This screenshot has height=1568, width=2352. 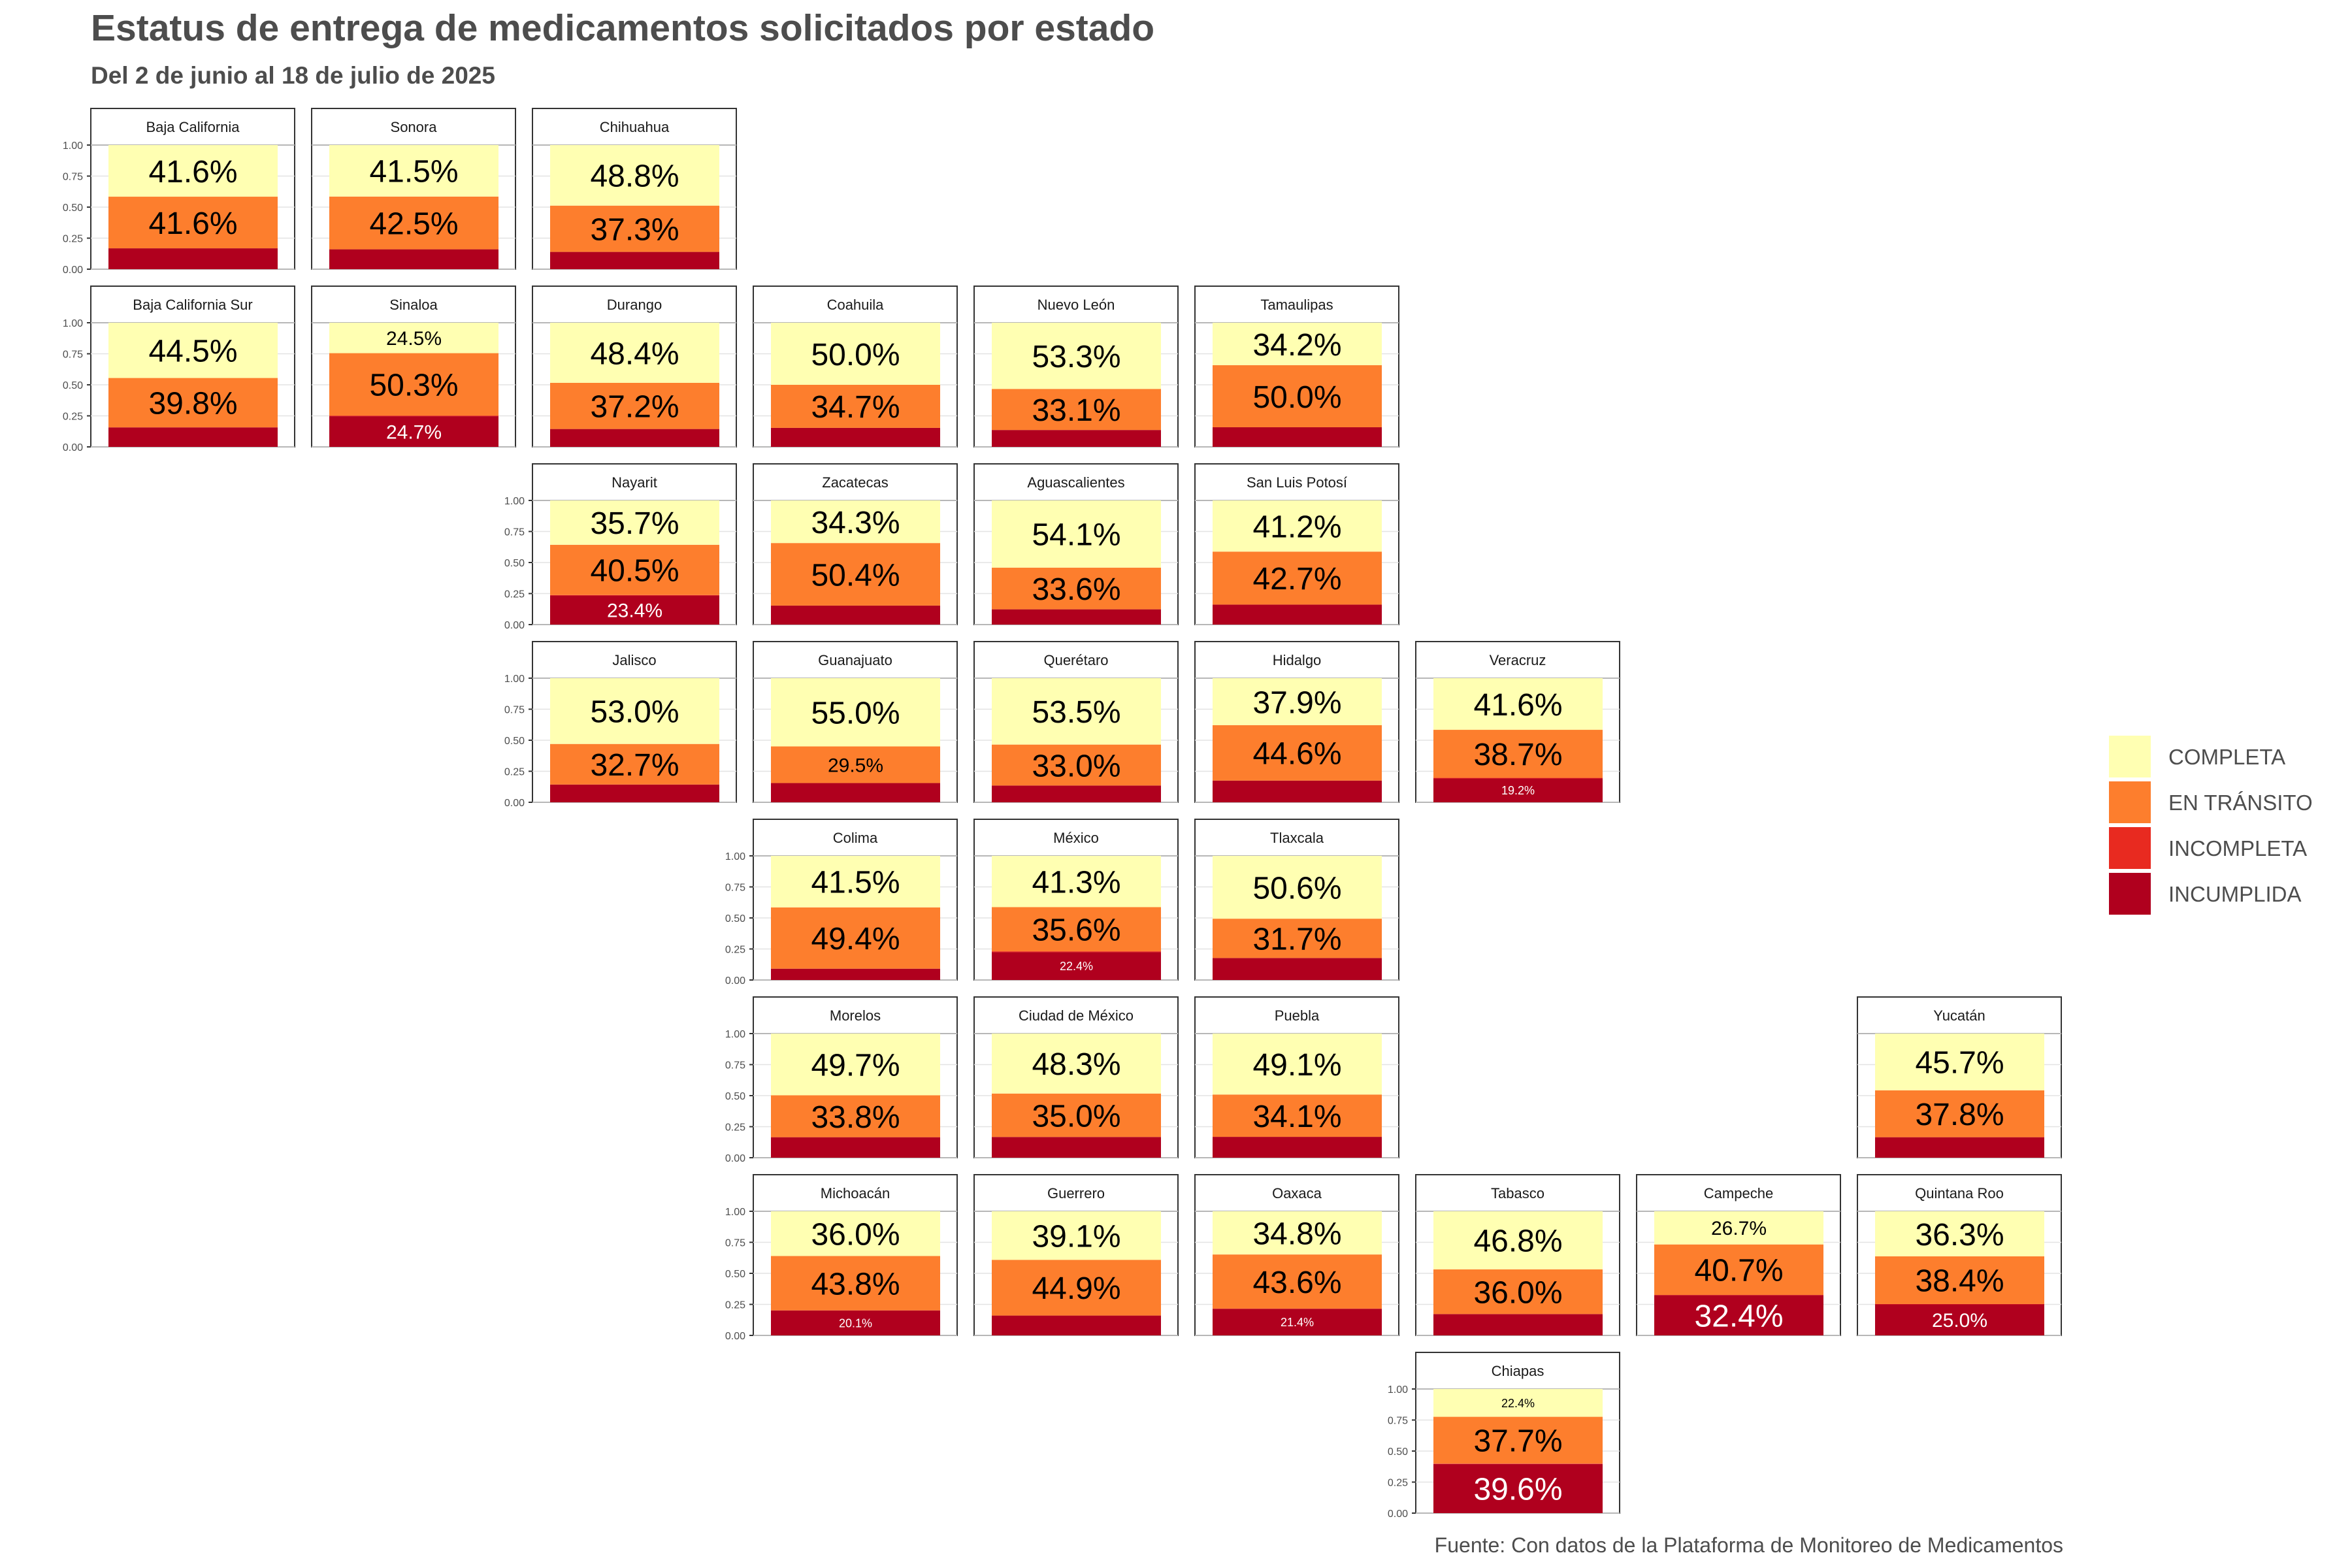 What do you see at coordinates (1076, 535) in the screenshot?
I see `label-completa: 54.1%` at bounding box center [1076, 535].